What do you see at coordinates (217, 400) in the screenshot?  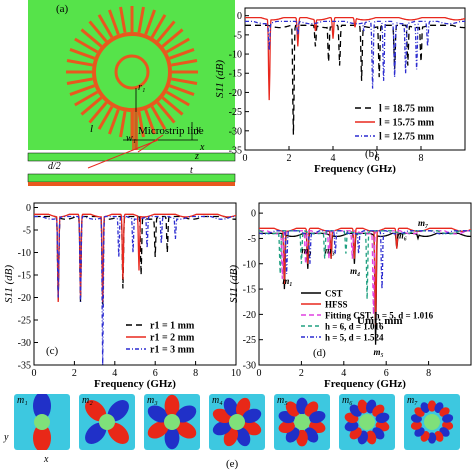 I see `mode-label: m₄` at bounding box center [217, 400].